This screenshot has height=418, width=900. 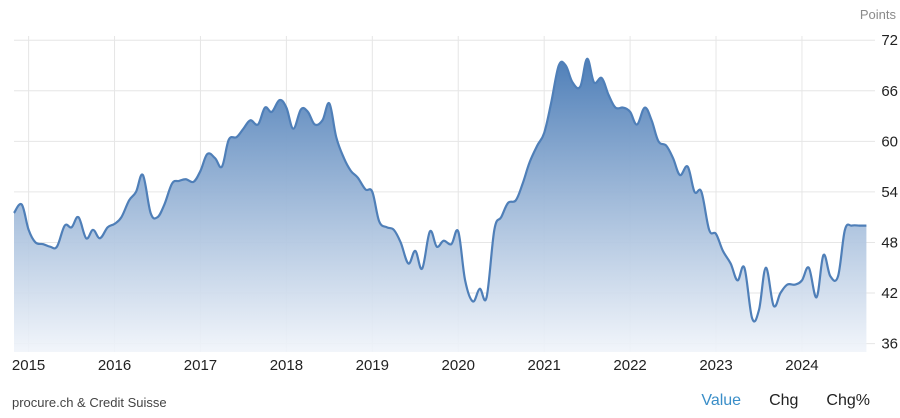 I want to click on y-tick-label: 48, so click(x=889, y=242).